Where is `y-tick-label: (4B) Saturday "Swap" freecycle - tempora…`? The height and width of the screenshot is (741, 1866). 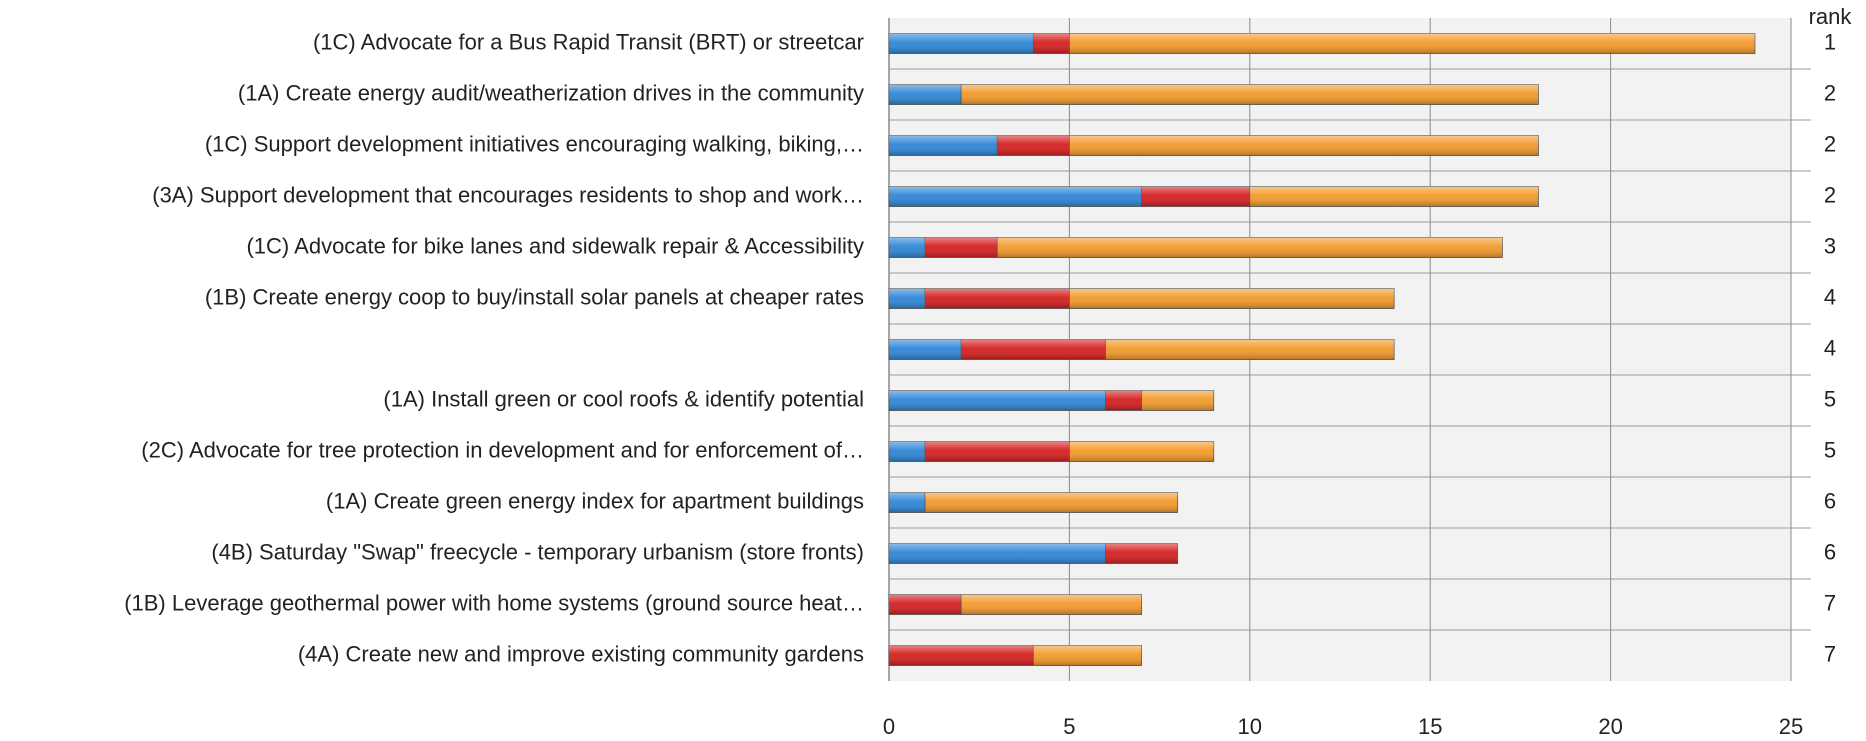 y-tick-label: (4B) Saturday "Swap" freecycle - tempora… is located at coordinates (537, 551).